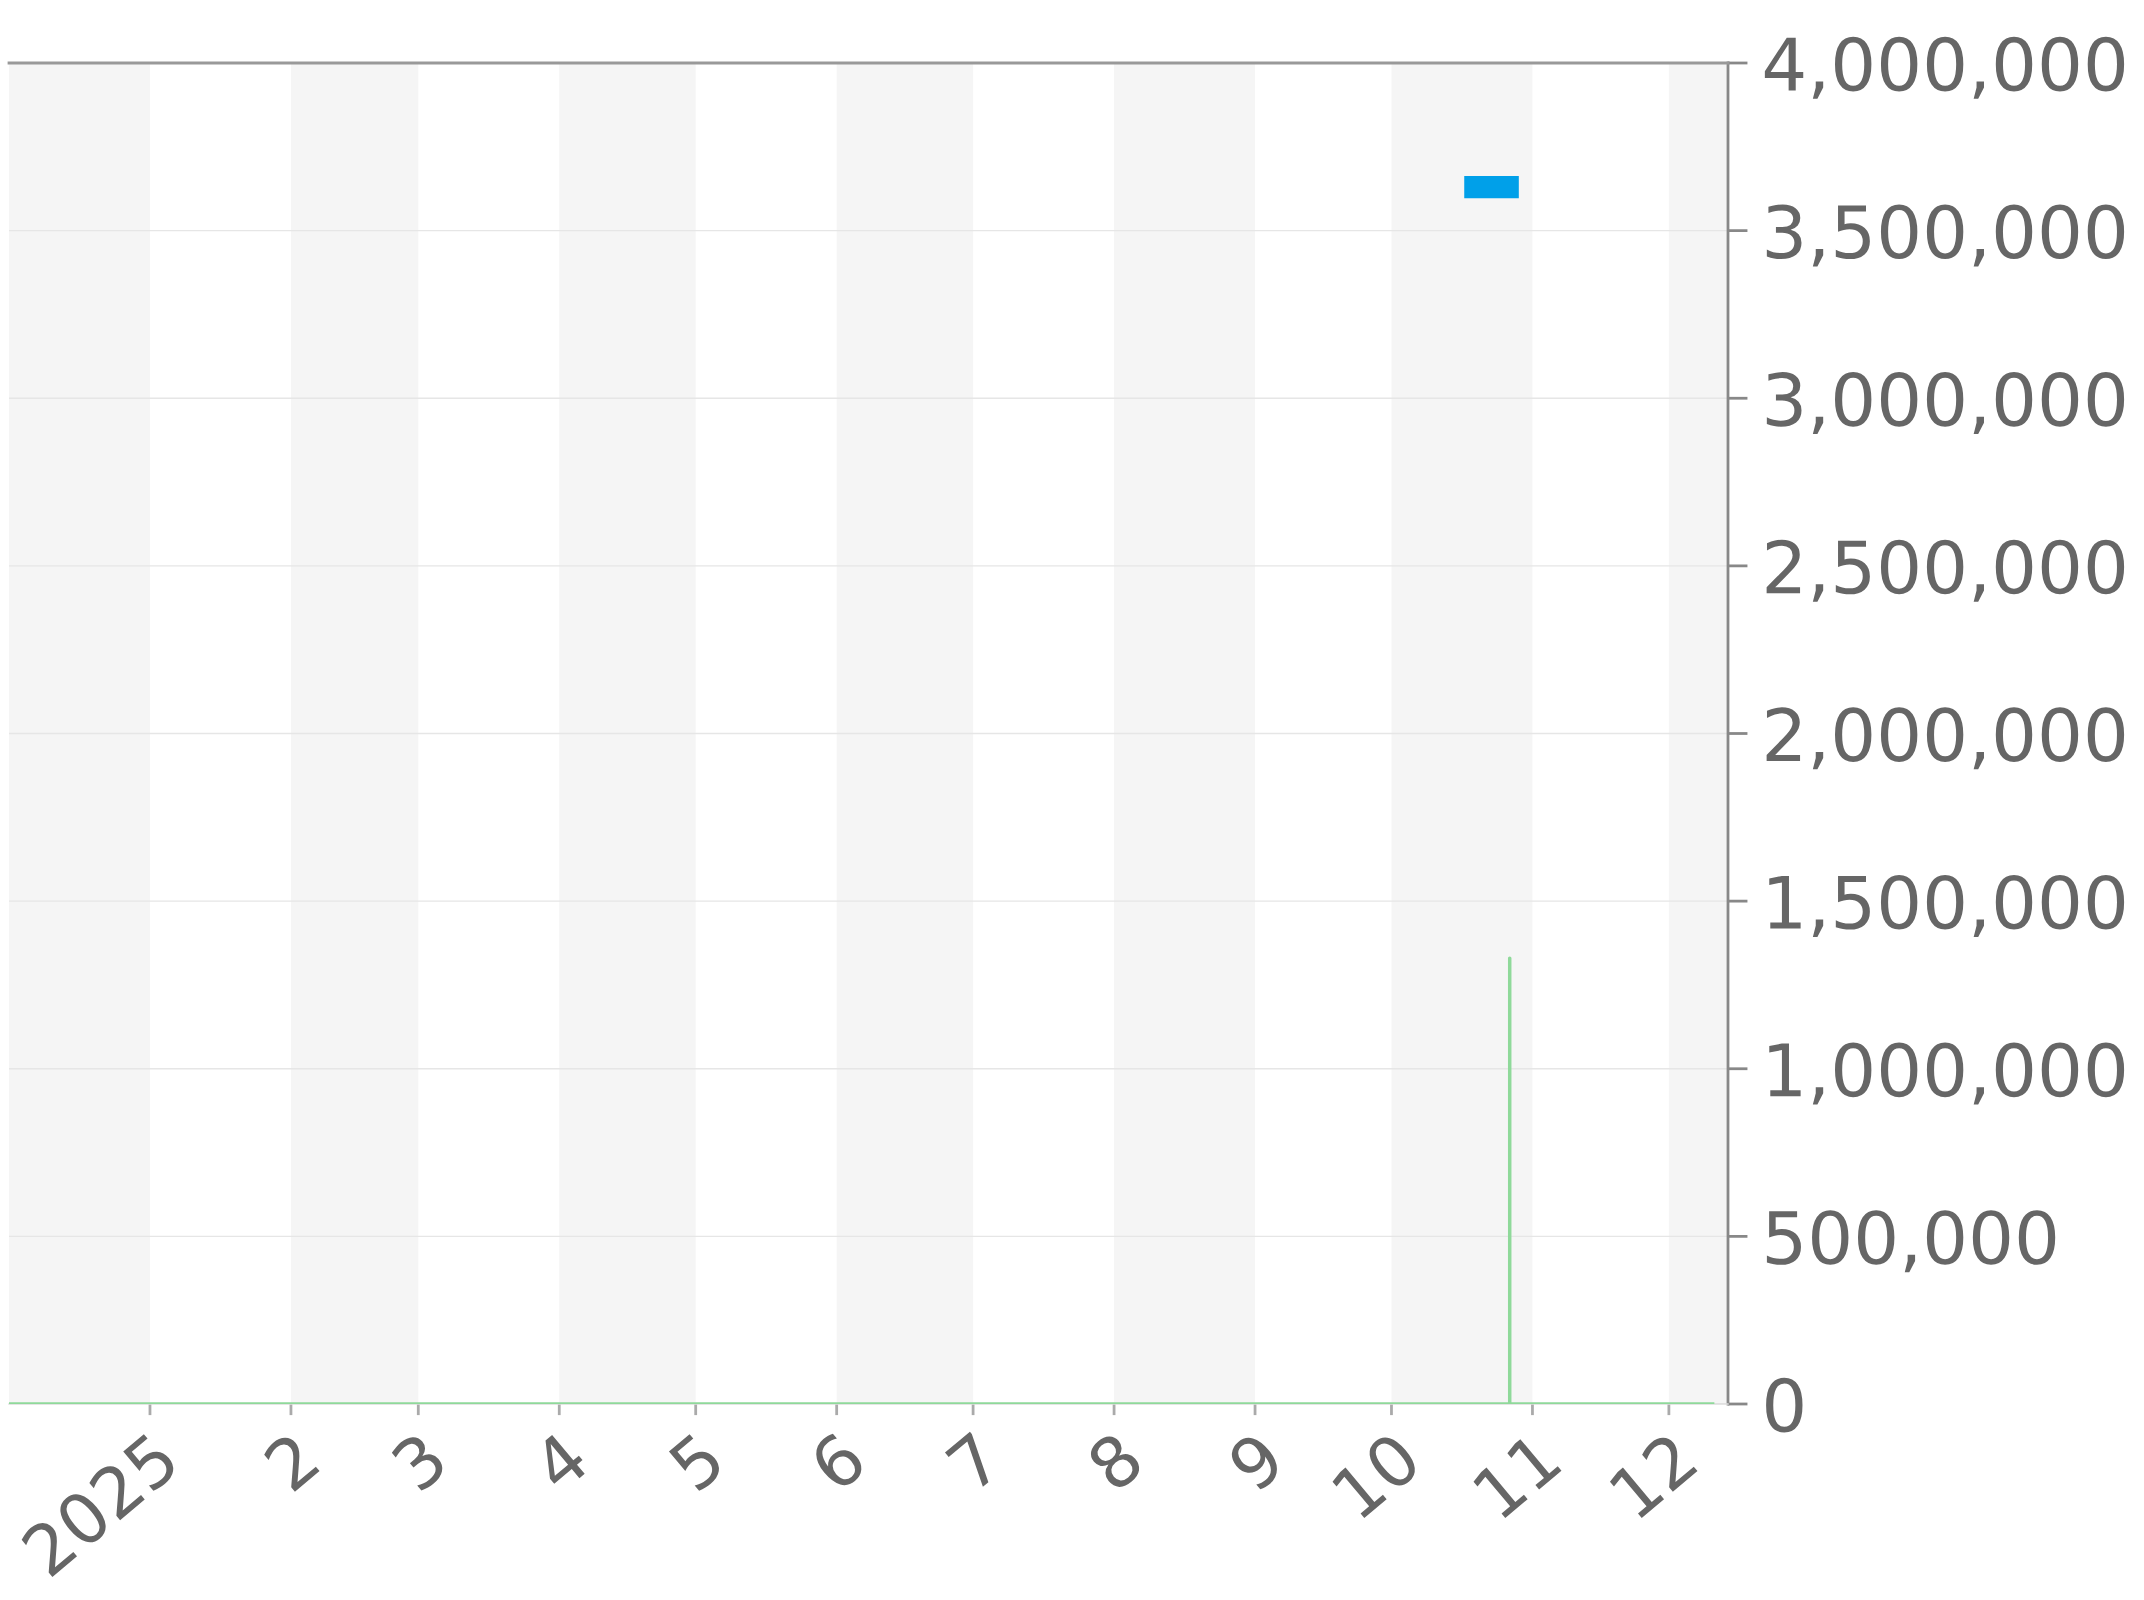 This screenshot has height=1600, width=2144. Describe the element at coordinates (696, 1462) in the screenshot. I see `x-tick-label: 5` at that location.